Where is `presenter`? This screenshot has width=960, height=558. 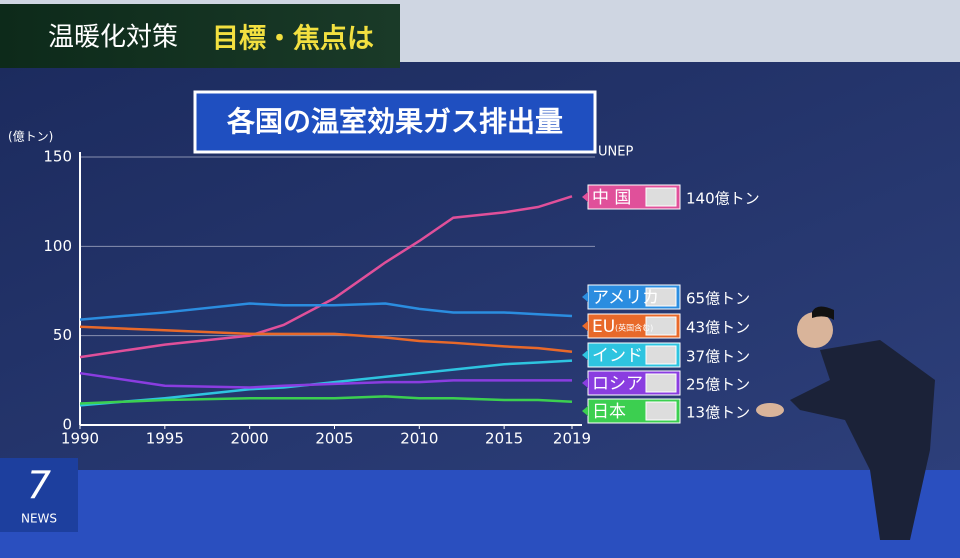 presenter is located at coordinates (845, 423).